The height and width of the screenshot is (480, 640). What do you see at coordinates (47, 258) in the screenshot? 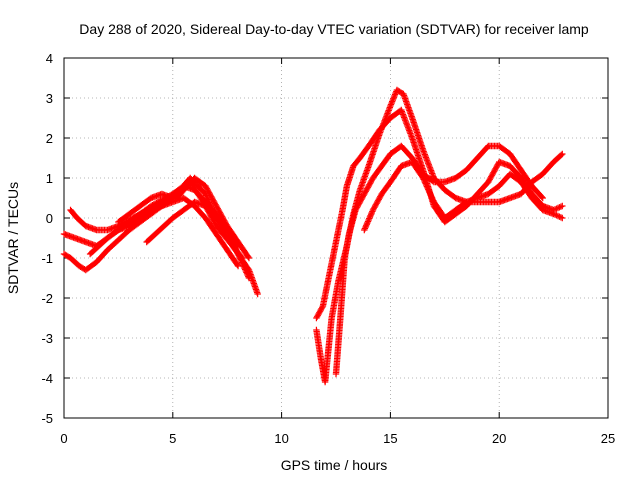
I see `y-tick-label: -1` at bounding box center [47, 258].